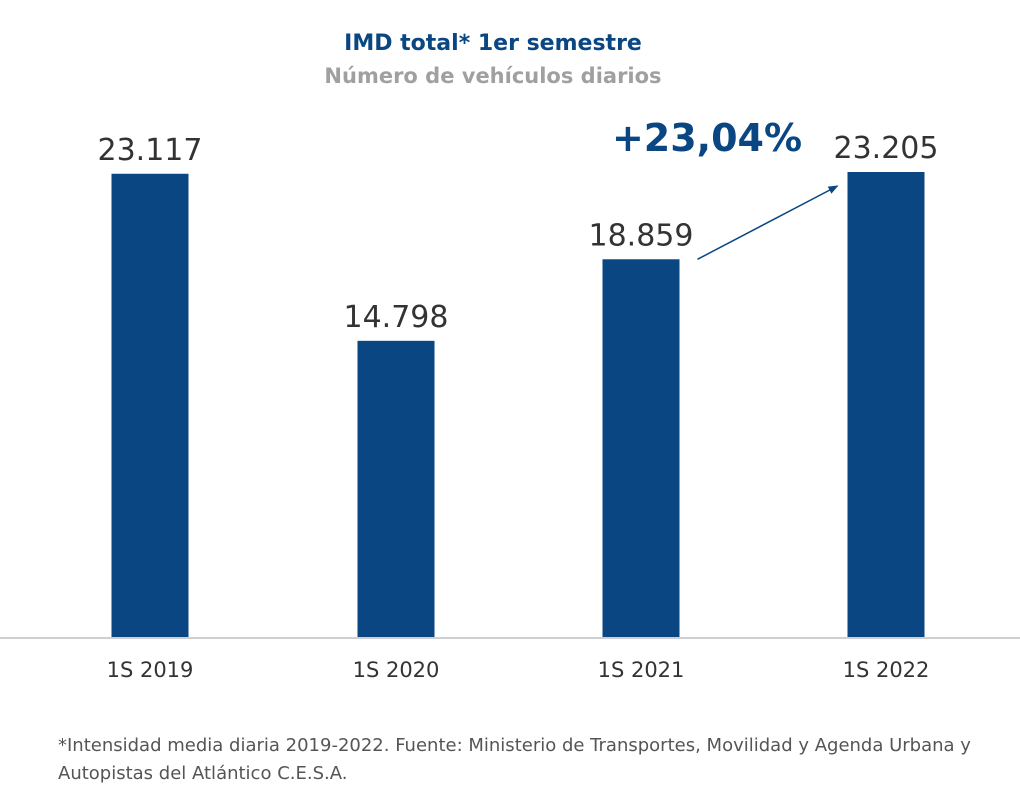 This screenshot has height=812, width=1020. Describe the element at coordinates (493, 43) in the screenshot. I see `chart-title: IMD total* 1er semestre` at that location.